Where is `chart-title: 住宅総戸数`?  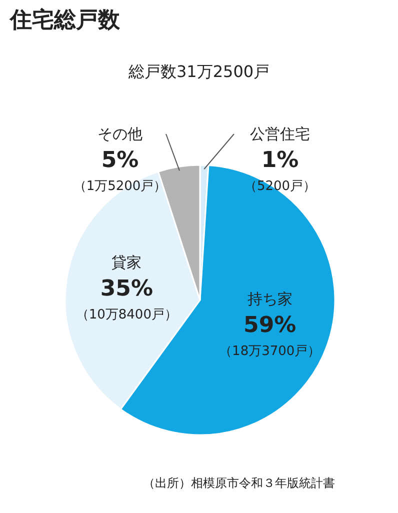
chart-title: 住宅総戸数 is located at coordinates (65, 20).